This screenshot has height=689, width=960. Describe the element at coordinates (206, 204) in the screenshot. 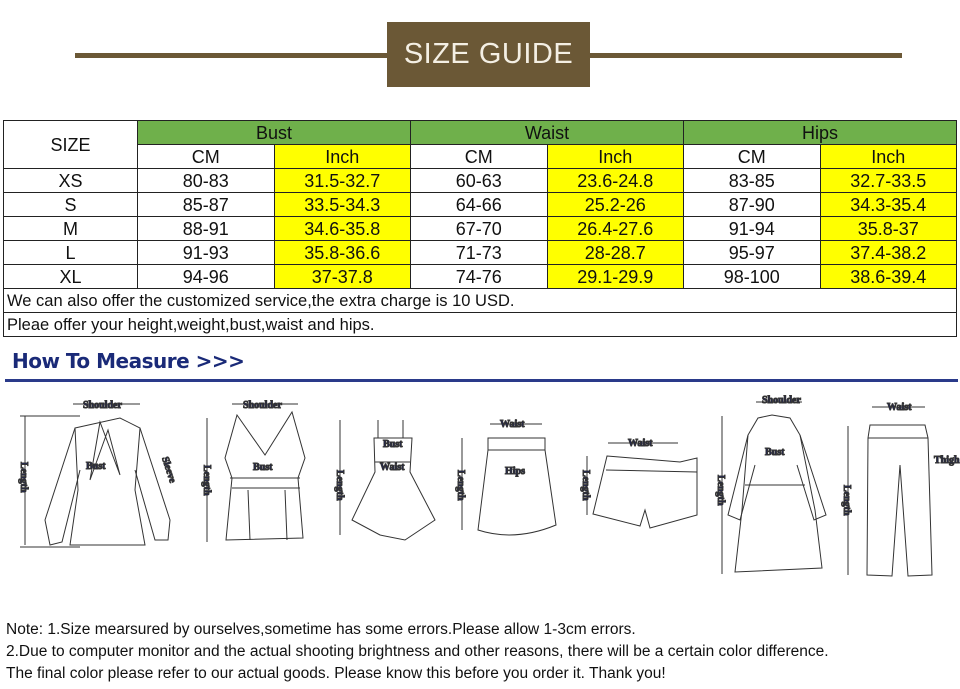

I see `cell: 85-87` at that location.